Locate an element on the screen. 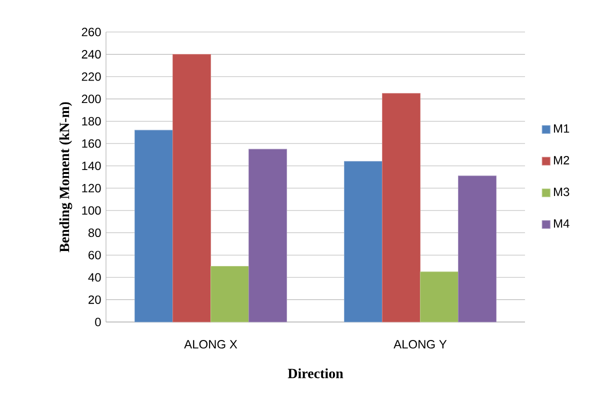  y-tick-label: 260 is located at coordinates (91, 32).